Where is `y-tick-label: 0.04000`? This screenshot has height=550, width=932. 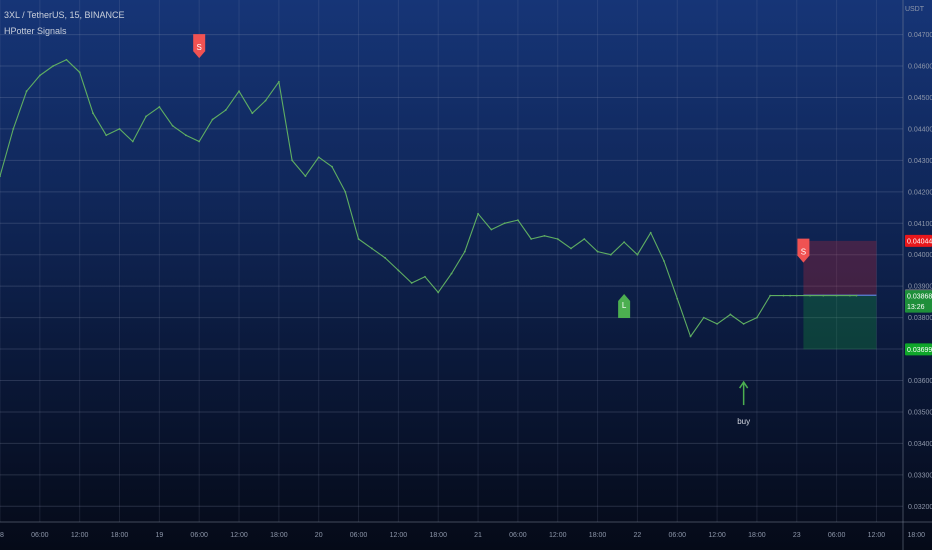 y-tick-label: 0.04000 is located at coordinates (920, 255).